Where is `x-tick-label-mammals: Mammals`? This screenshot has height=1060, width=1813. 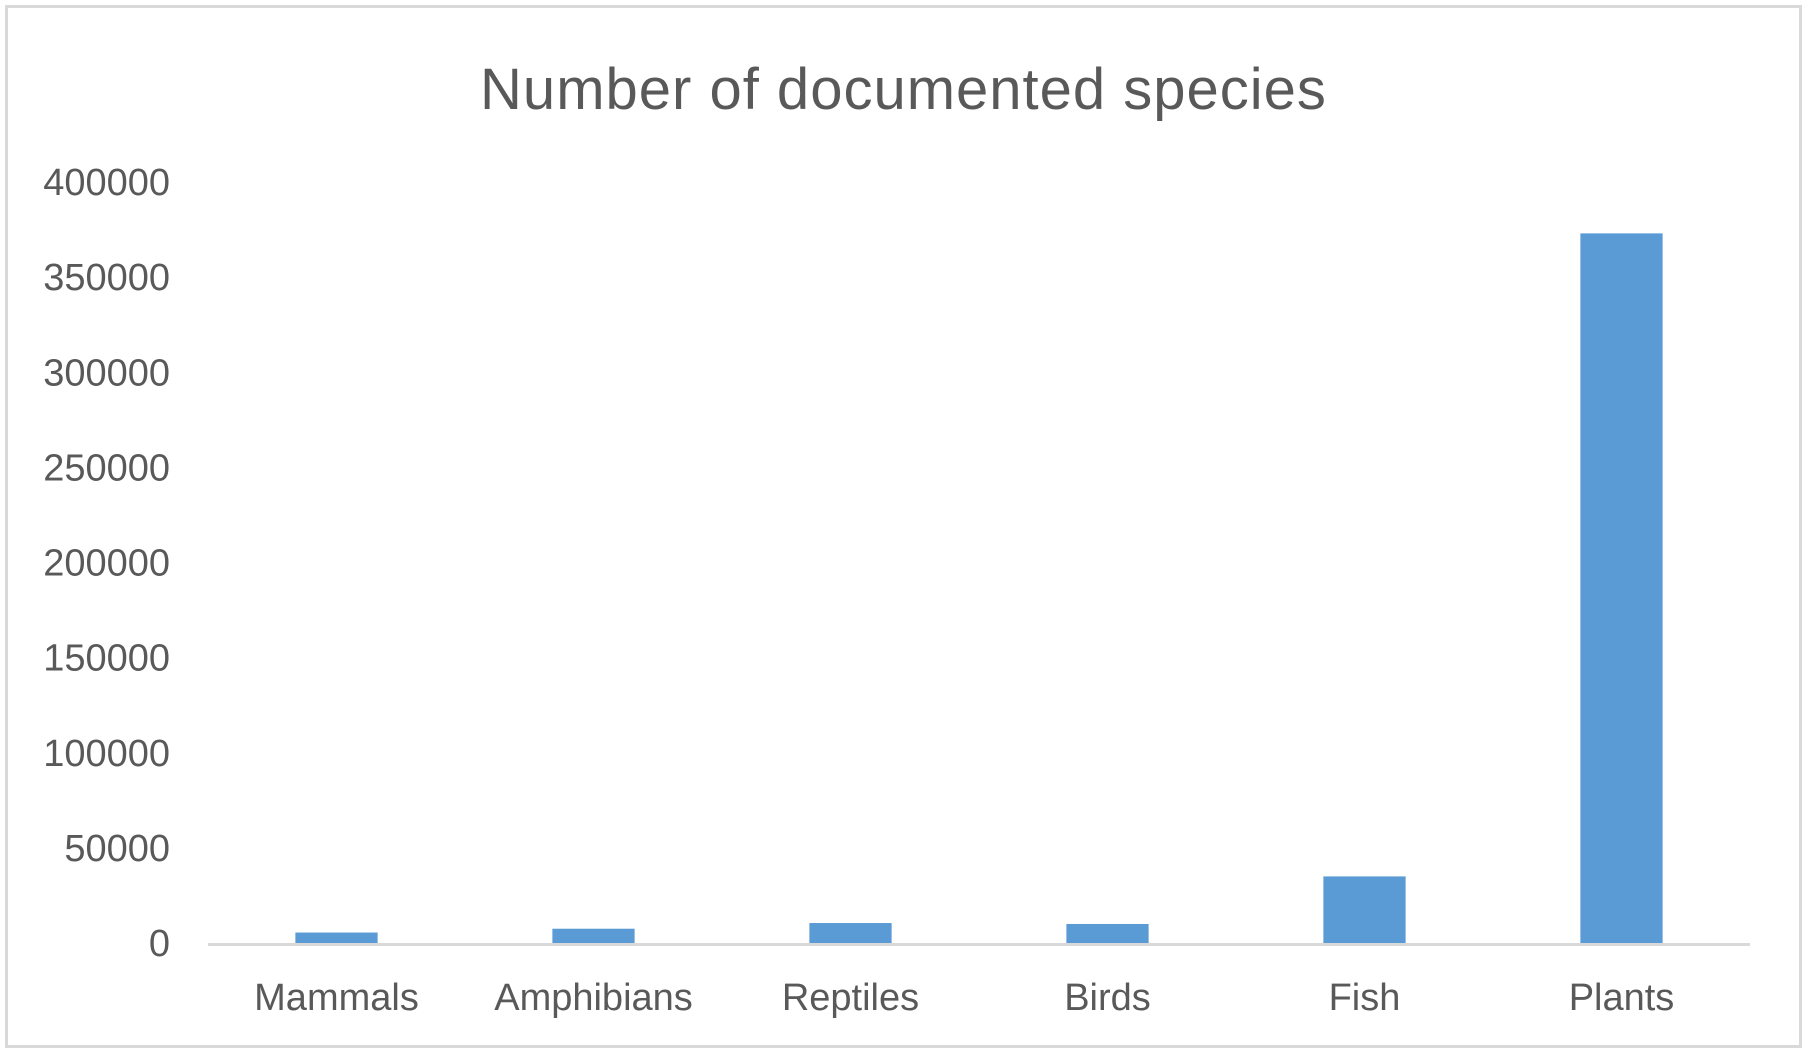 x-tick-label-mammals: Mammals is located at coordinates (336, 998).